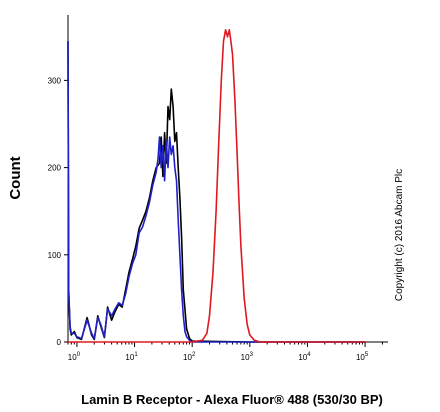 This screenshot has height=412, width=440. Describe the element at coordinates (225, 352) in the screenshot. I see `x-ticks: 10⁰ 10¹ 10² 10³ 10⁴ 10⁵` at that location.